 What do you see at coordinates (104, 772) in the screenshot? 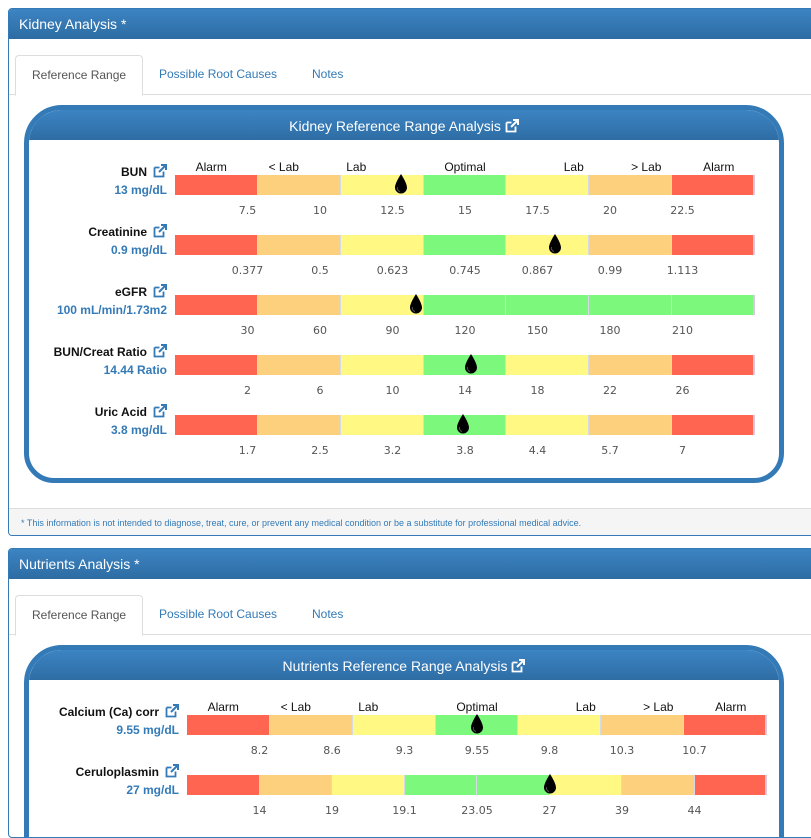
I see `marker-name: Ceruloplasmin` at bounding box center [104, 772].